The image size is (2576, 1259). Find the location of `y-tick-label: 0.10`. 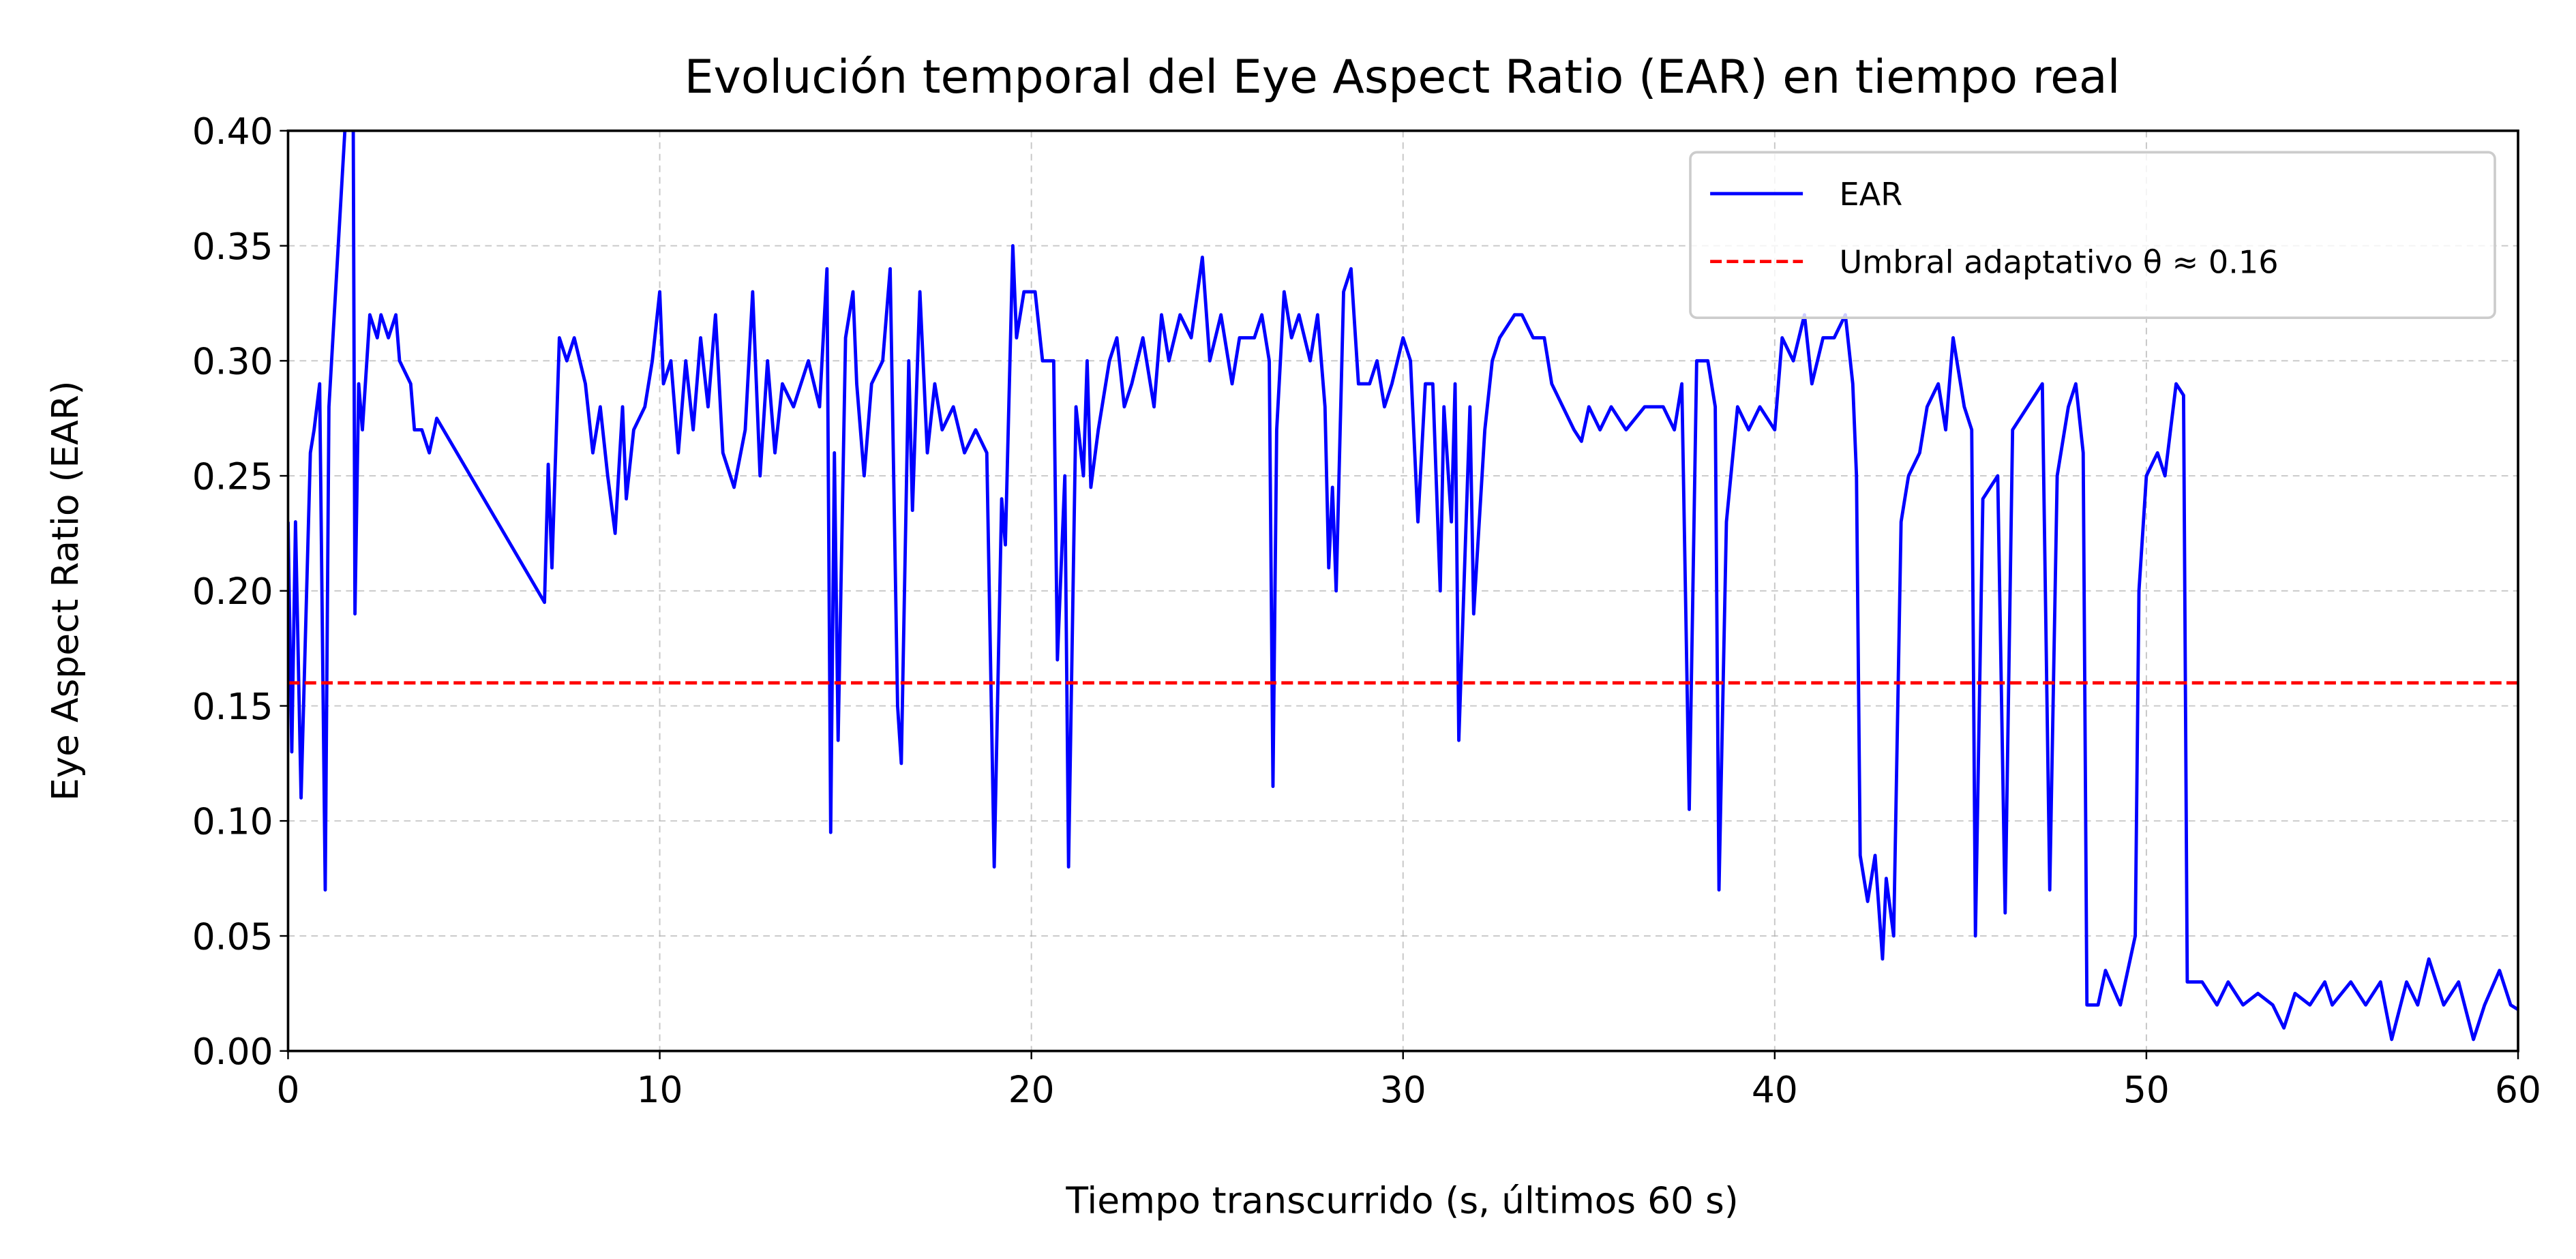

y-tick-label: 0.10 is located at coordinates (233, 822).